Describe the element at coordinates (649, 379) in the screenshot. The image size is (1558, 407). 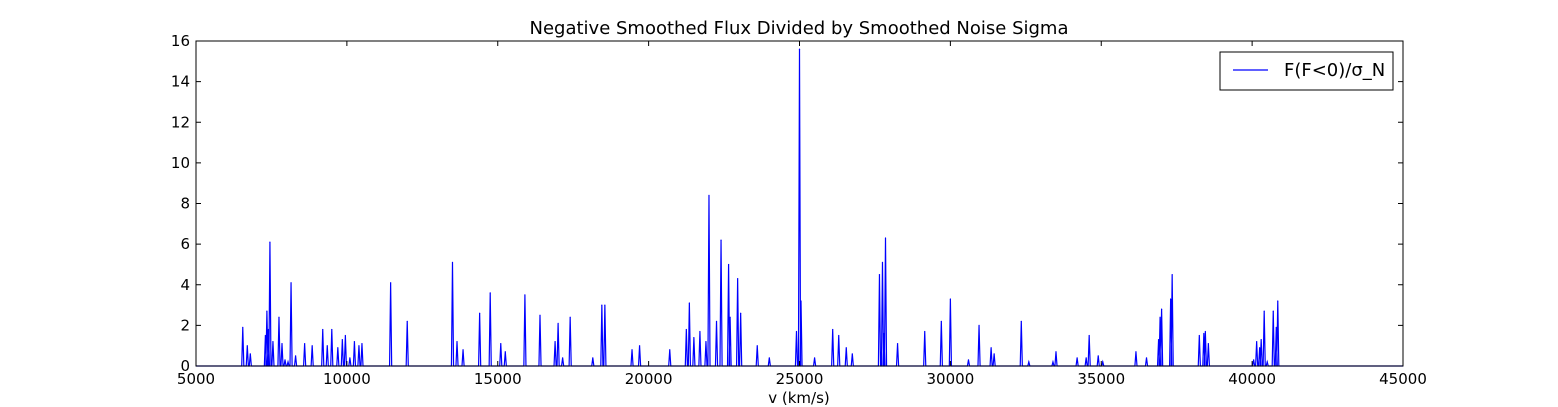
I see `x-tick-label: 20000` at that location.